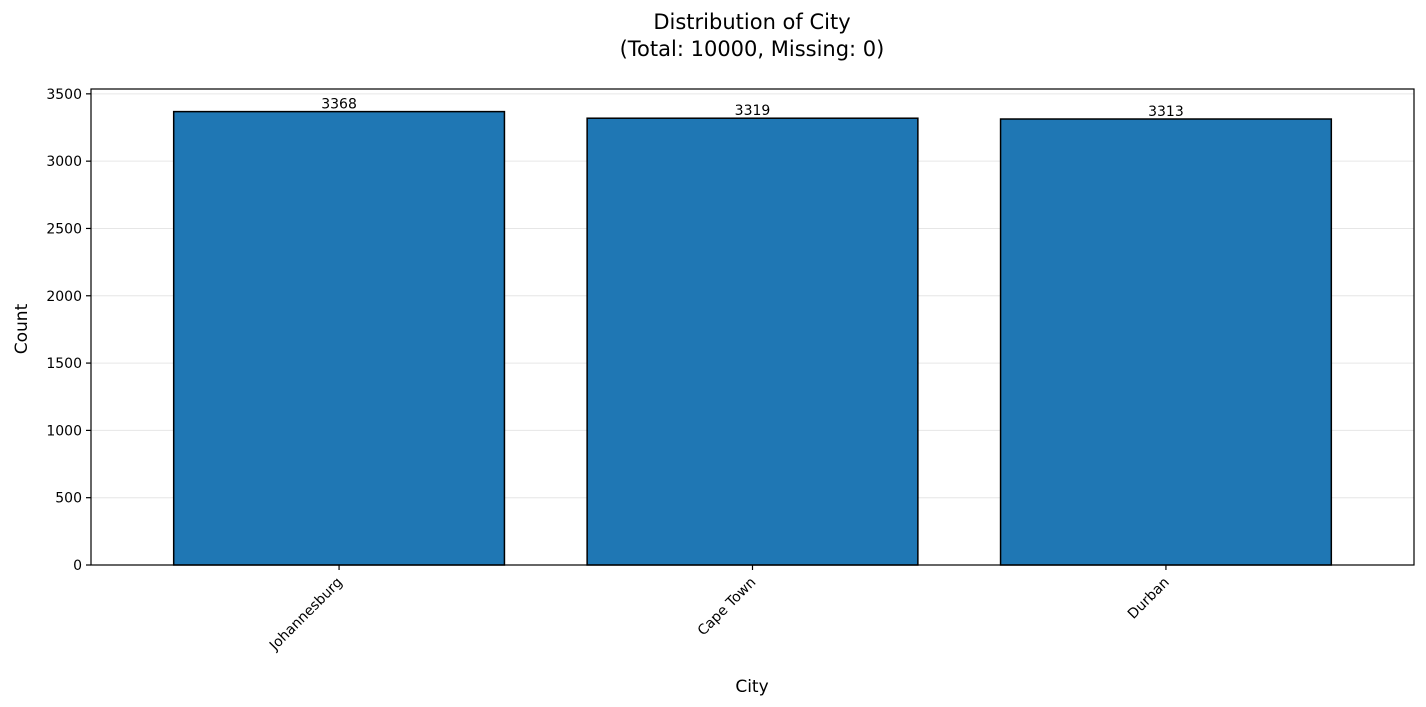  What do you see at coordinates (64, 95) in the screenshot?
I see `y-tick-label: 3500` at bounding box center [64, 95].